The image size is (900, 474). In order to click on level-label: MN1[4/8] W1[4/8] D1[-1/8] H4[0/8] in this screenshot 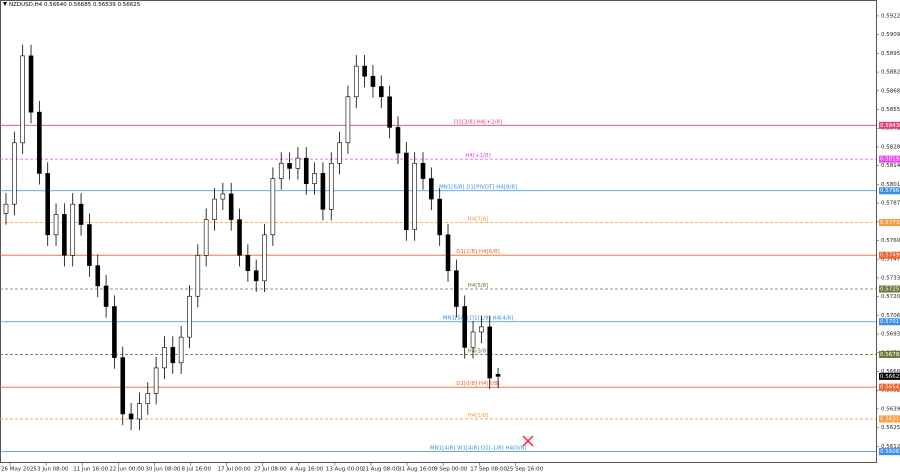, I will do `click(478, 449)`.